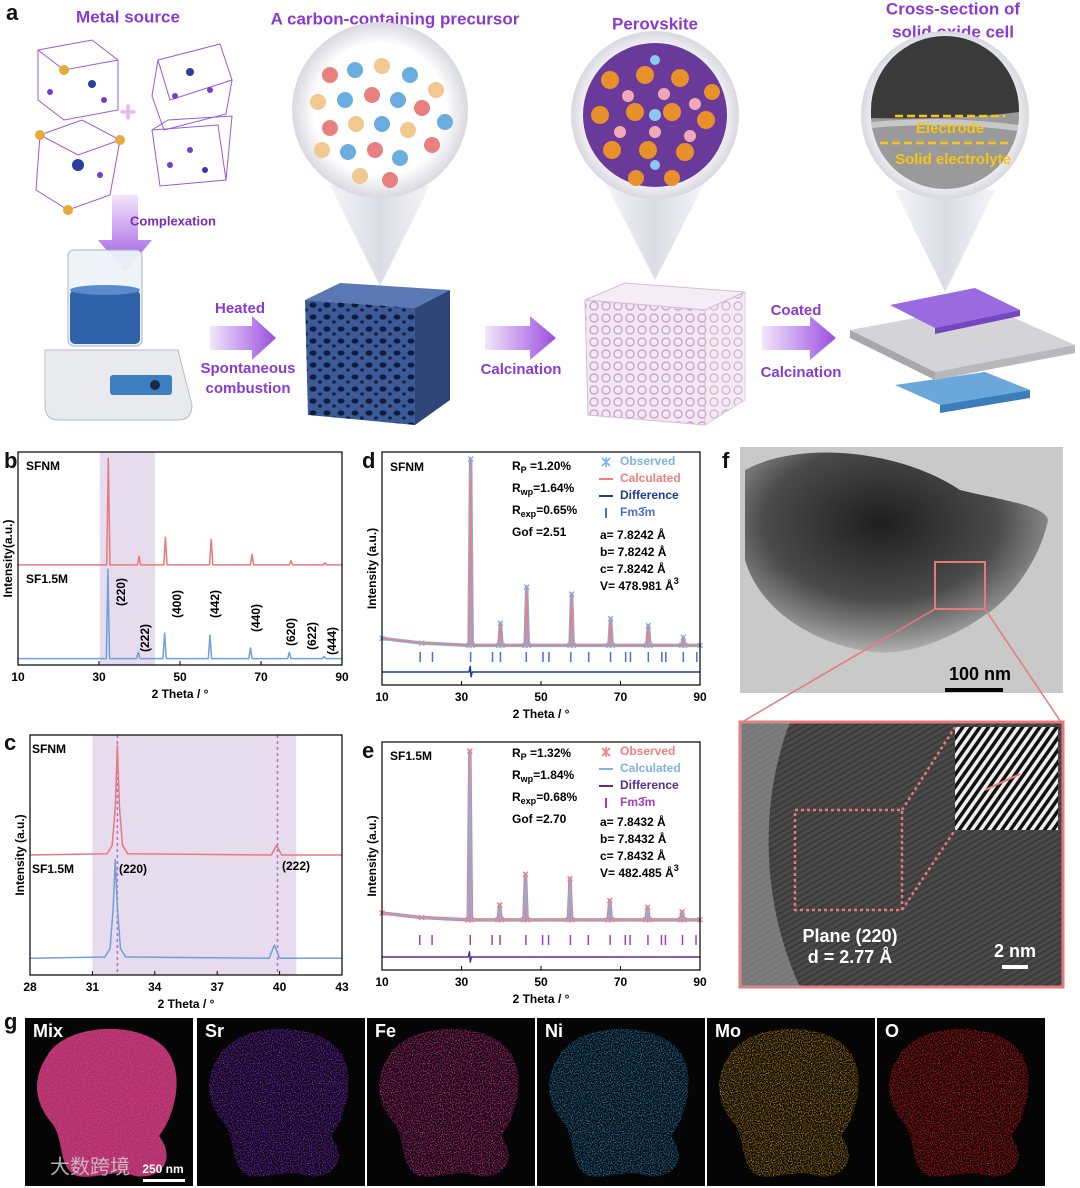  What do you see at coordinates (633, 821) in the screenshot?
I see `lattice-text: a= 7.8432 Å` at bounding box center [633, 821].